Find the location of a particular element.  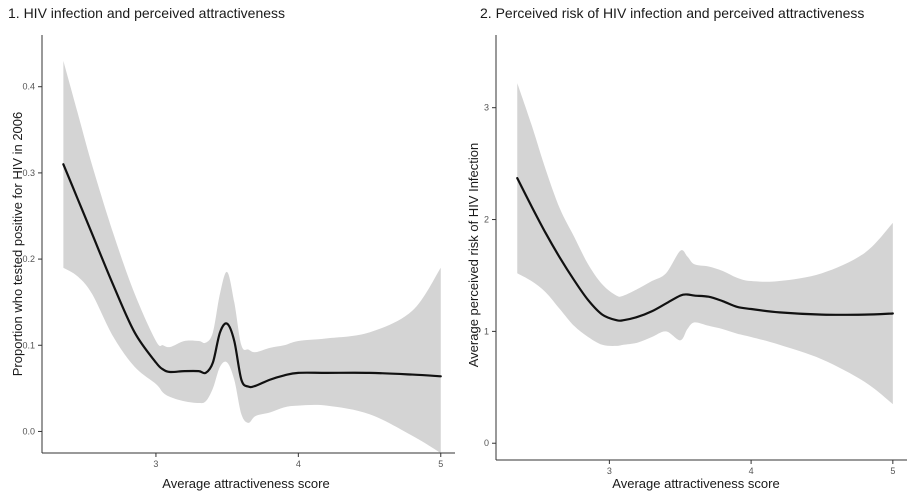

y-tick-label: 0.2 is located at coordinates (28, 259).